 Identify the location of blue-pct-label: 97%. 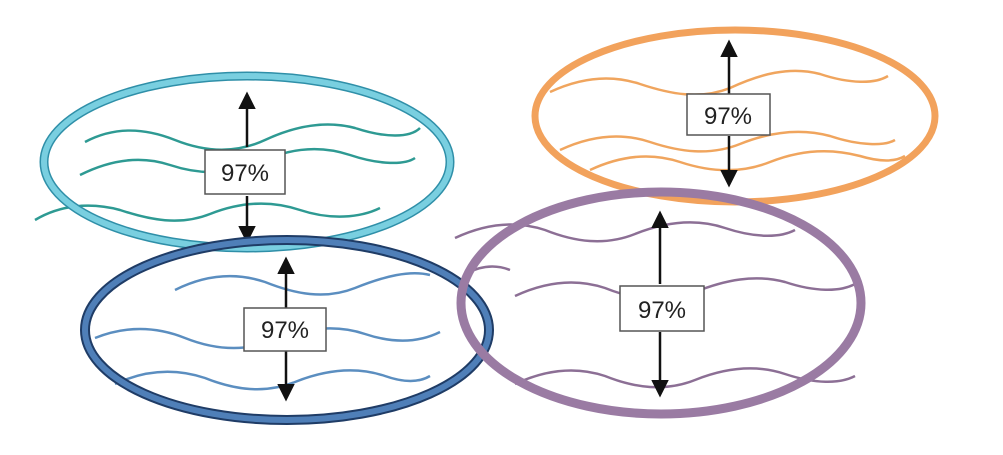
(285, 330).